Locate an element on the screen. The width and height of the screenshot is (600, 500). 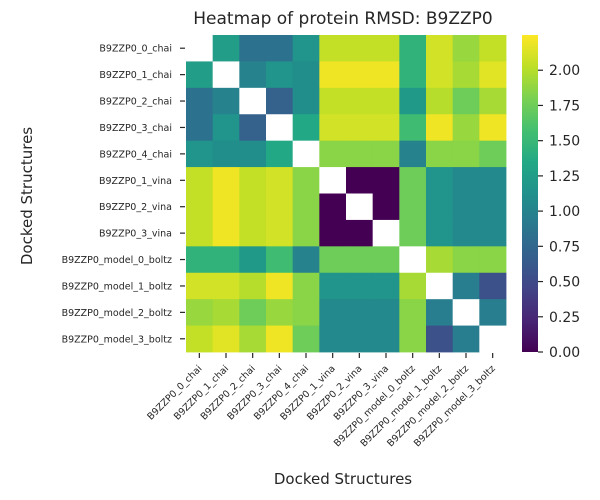
colorbar-tick-label: 0.75 is located at coordinates (564, 247).